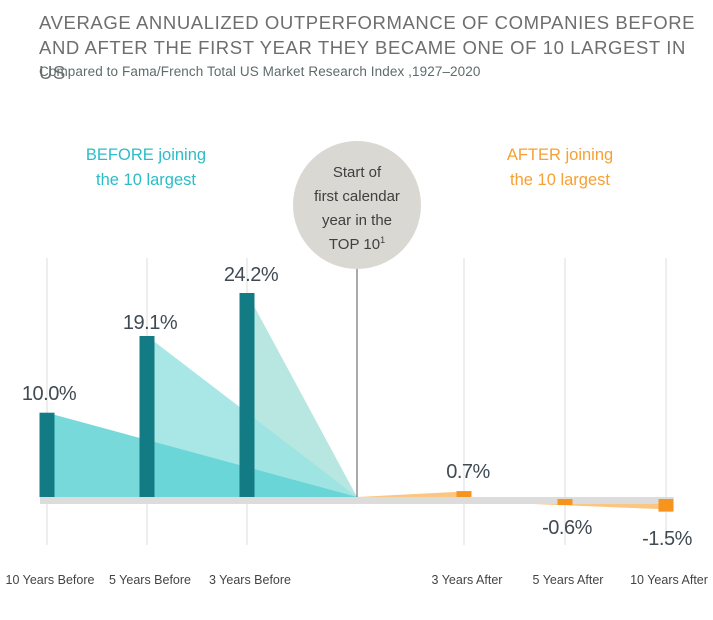 The image size is (713, 620). I want to click on fill-area-10-years-before, so click(202, 454).